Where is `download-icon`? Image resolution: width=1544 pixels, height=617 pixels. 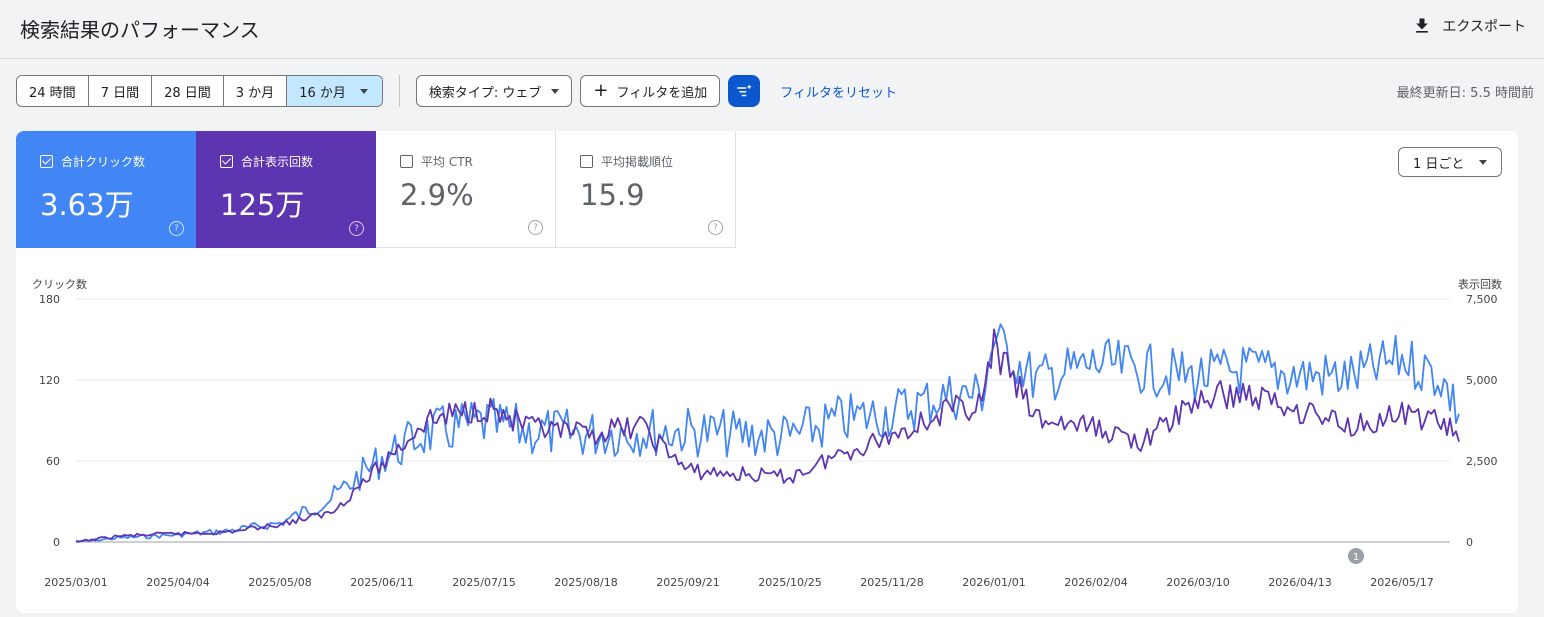 download-icon is located at coordinates (1422, 25).